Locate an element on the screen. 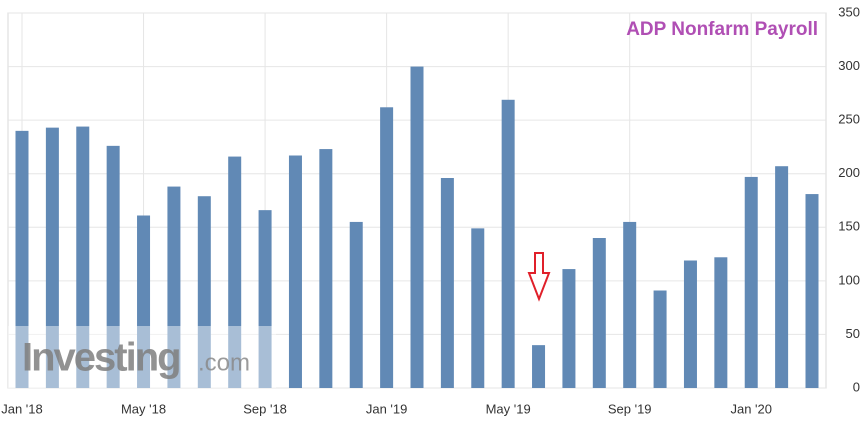  watermark-band is located at coordinates (142, 357).